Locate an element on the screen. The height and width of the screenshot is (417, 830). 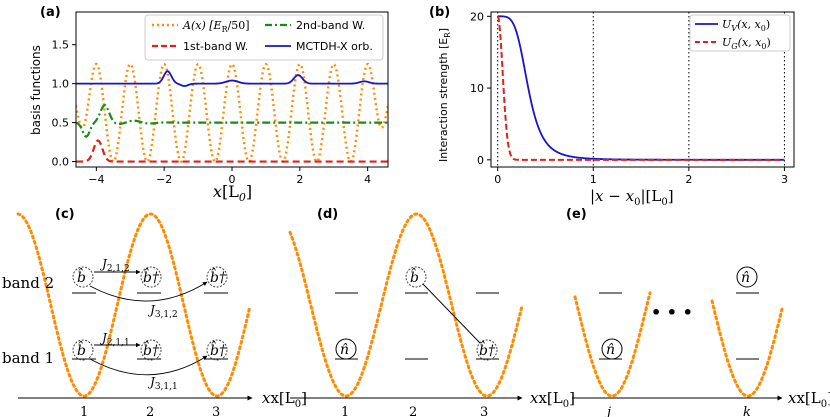
panel-b-legend: UV(x, x0) UG(x, x0) is located at coordinates (740, 33).